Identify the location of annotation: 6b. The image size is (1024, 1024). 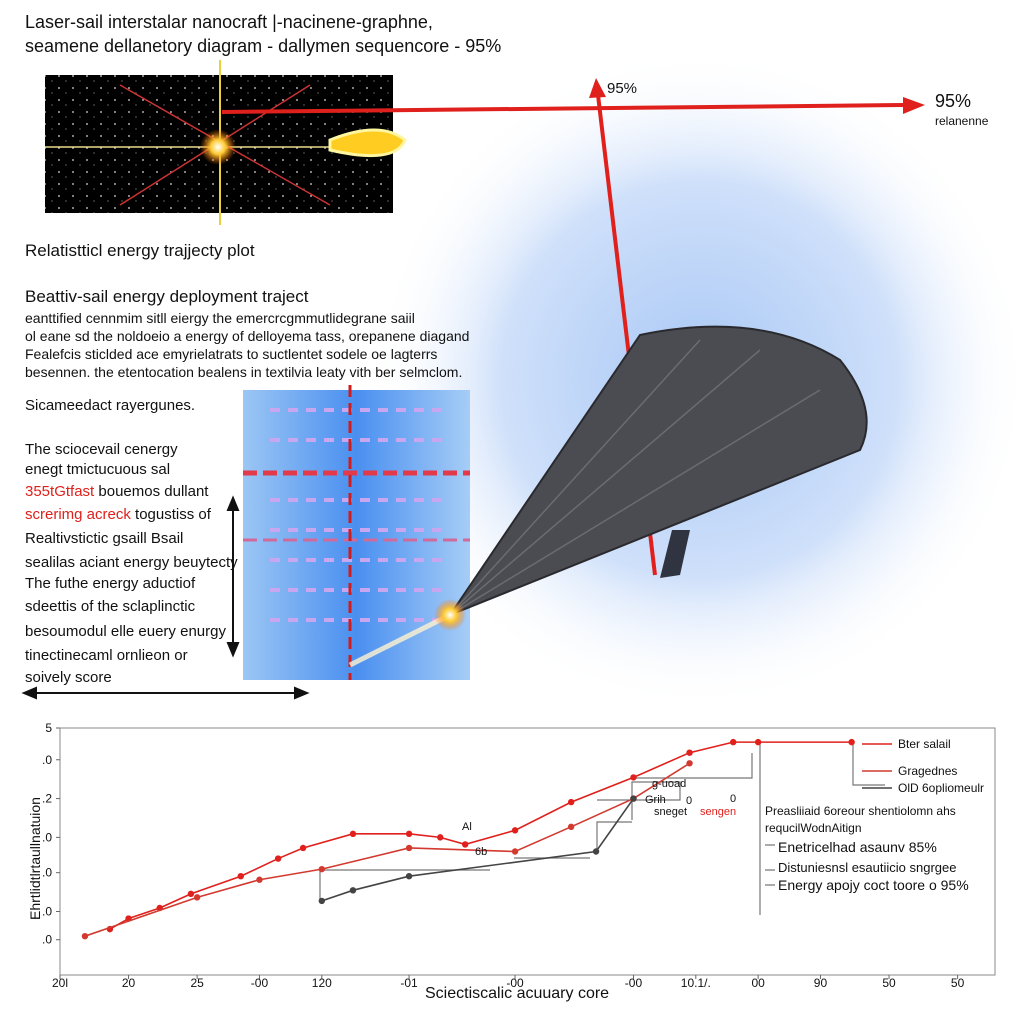
(481, 852).